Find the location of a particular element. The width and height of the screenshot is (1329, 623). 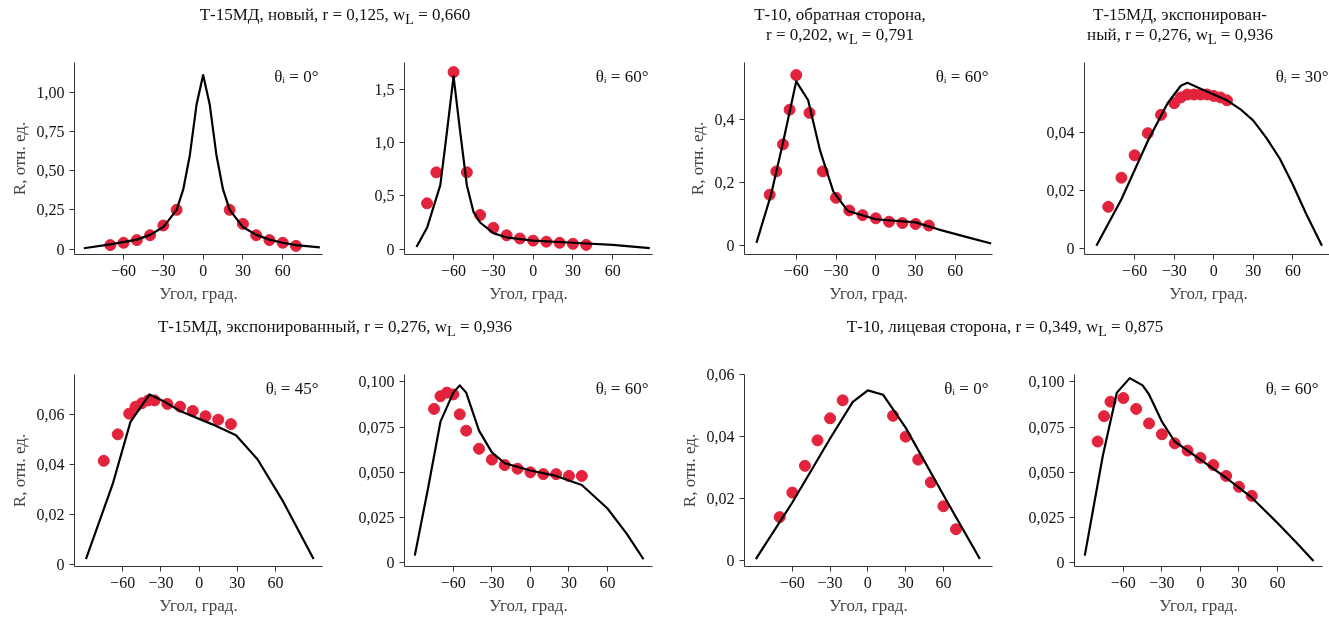

y-tick-label: 0,06 is located at coordinates (50, 414).